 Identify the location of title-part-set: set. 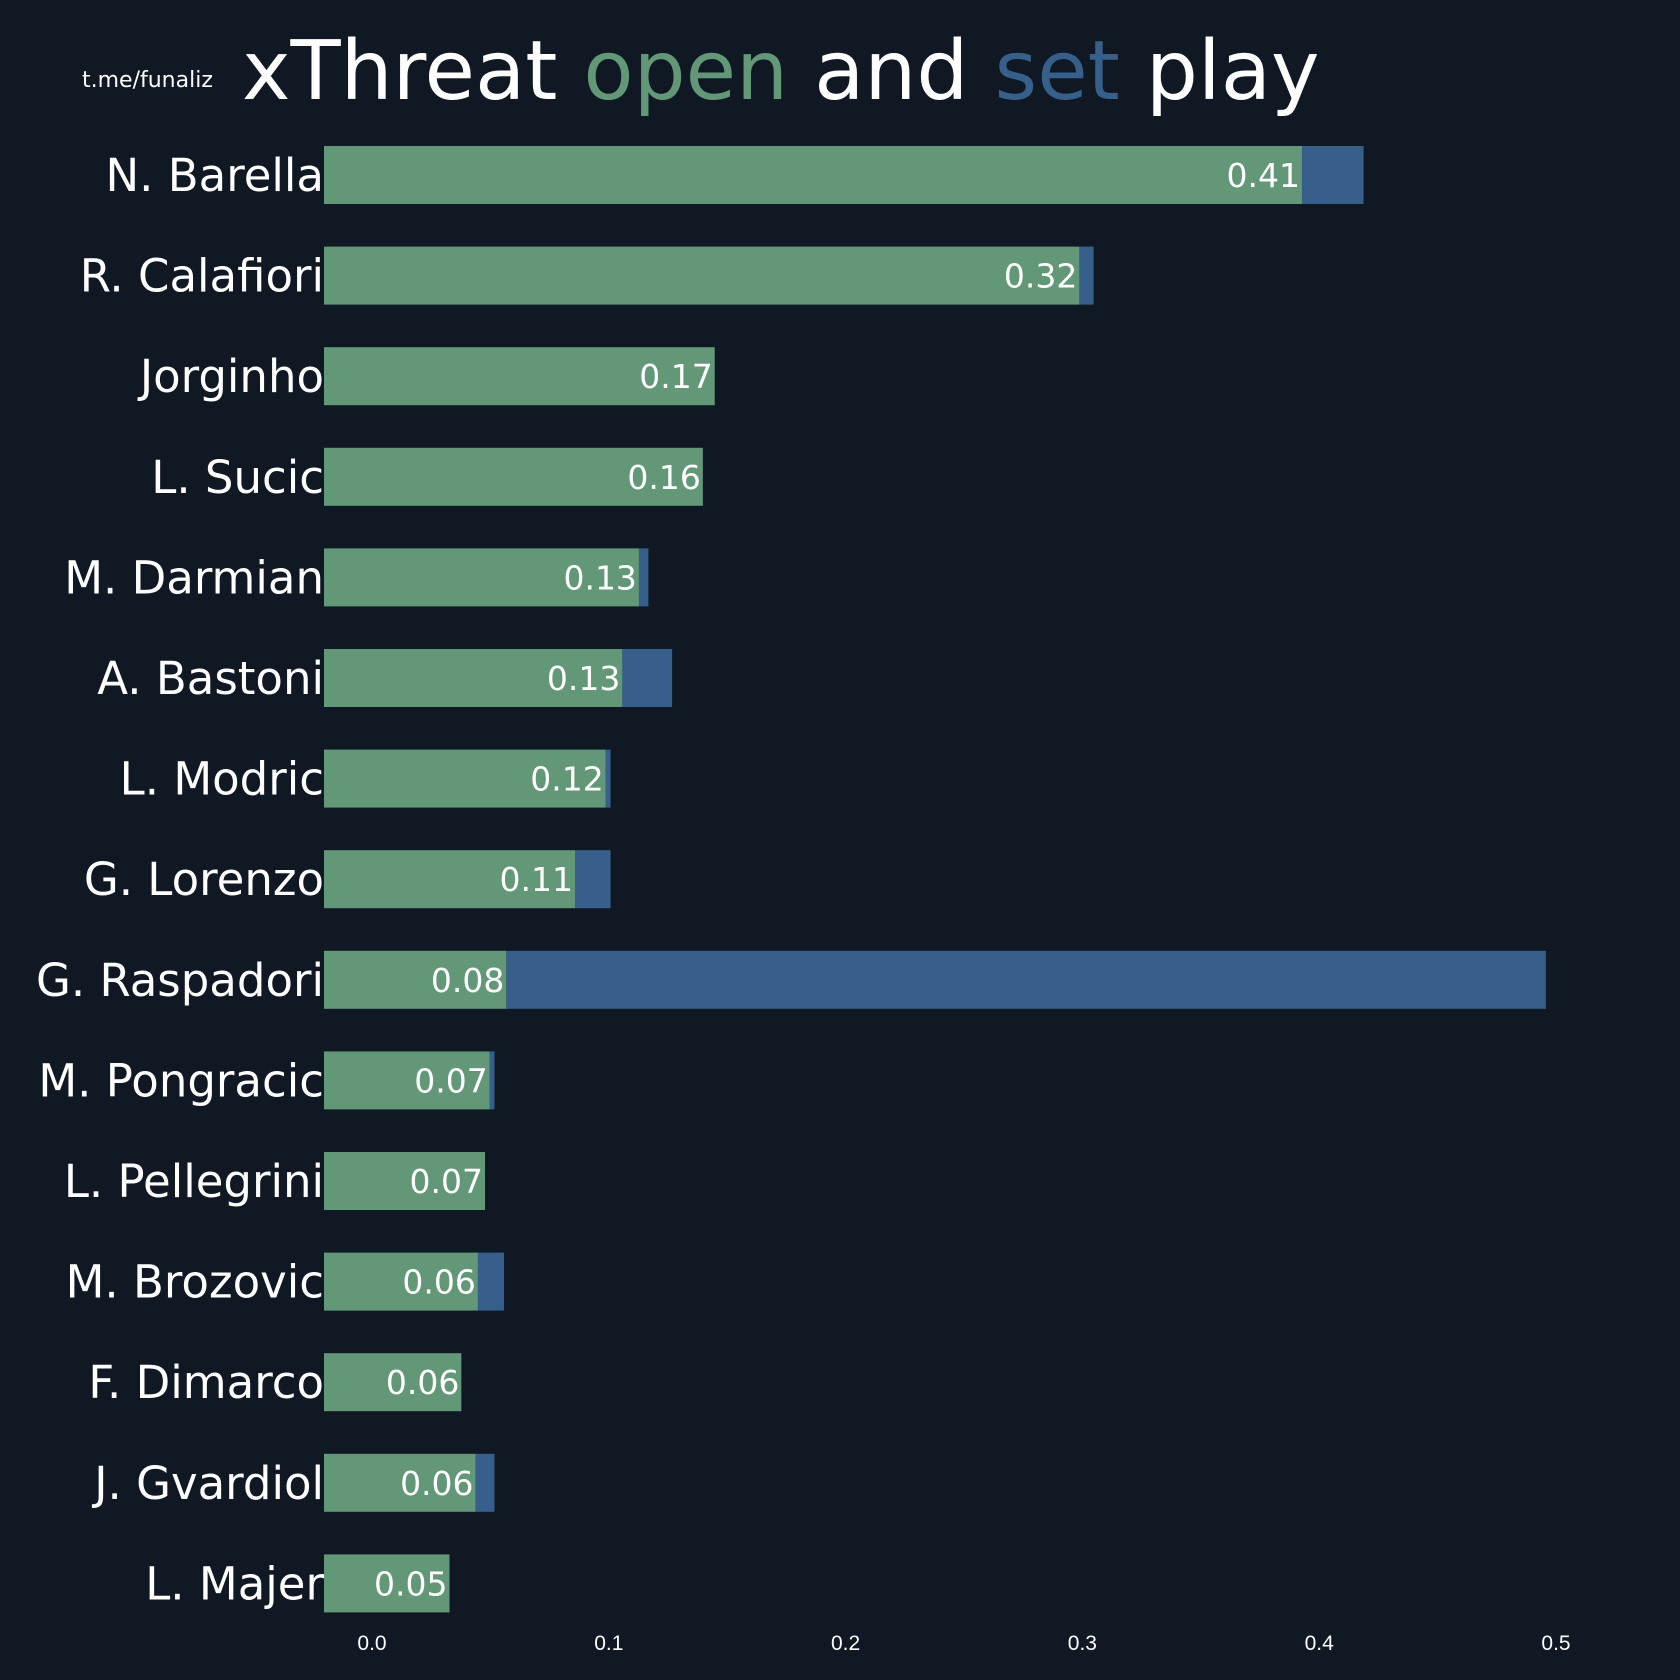
(1057, 71).